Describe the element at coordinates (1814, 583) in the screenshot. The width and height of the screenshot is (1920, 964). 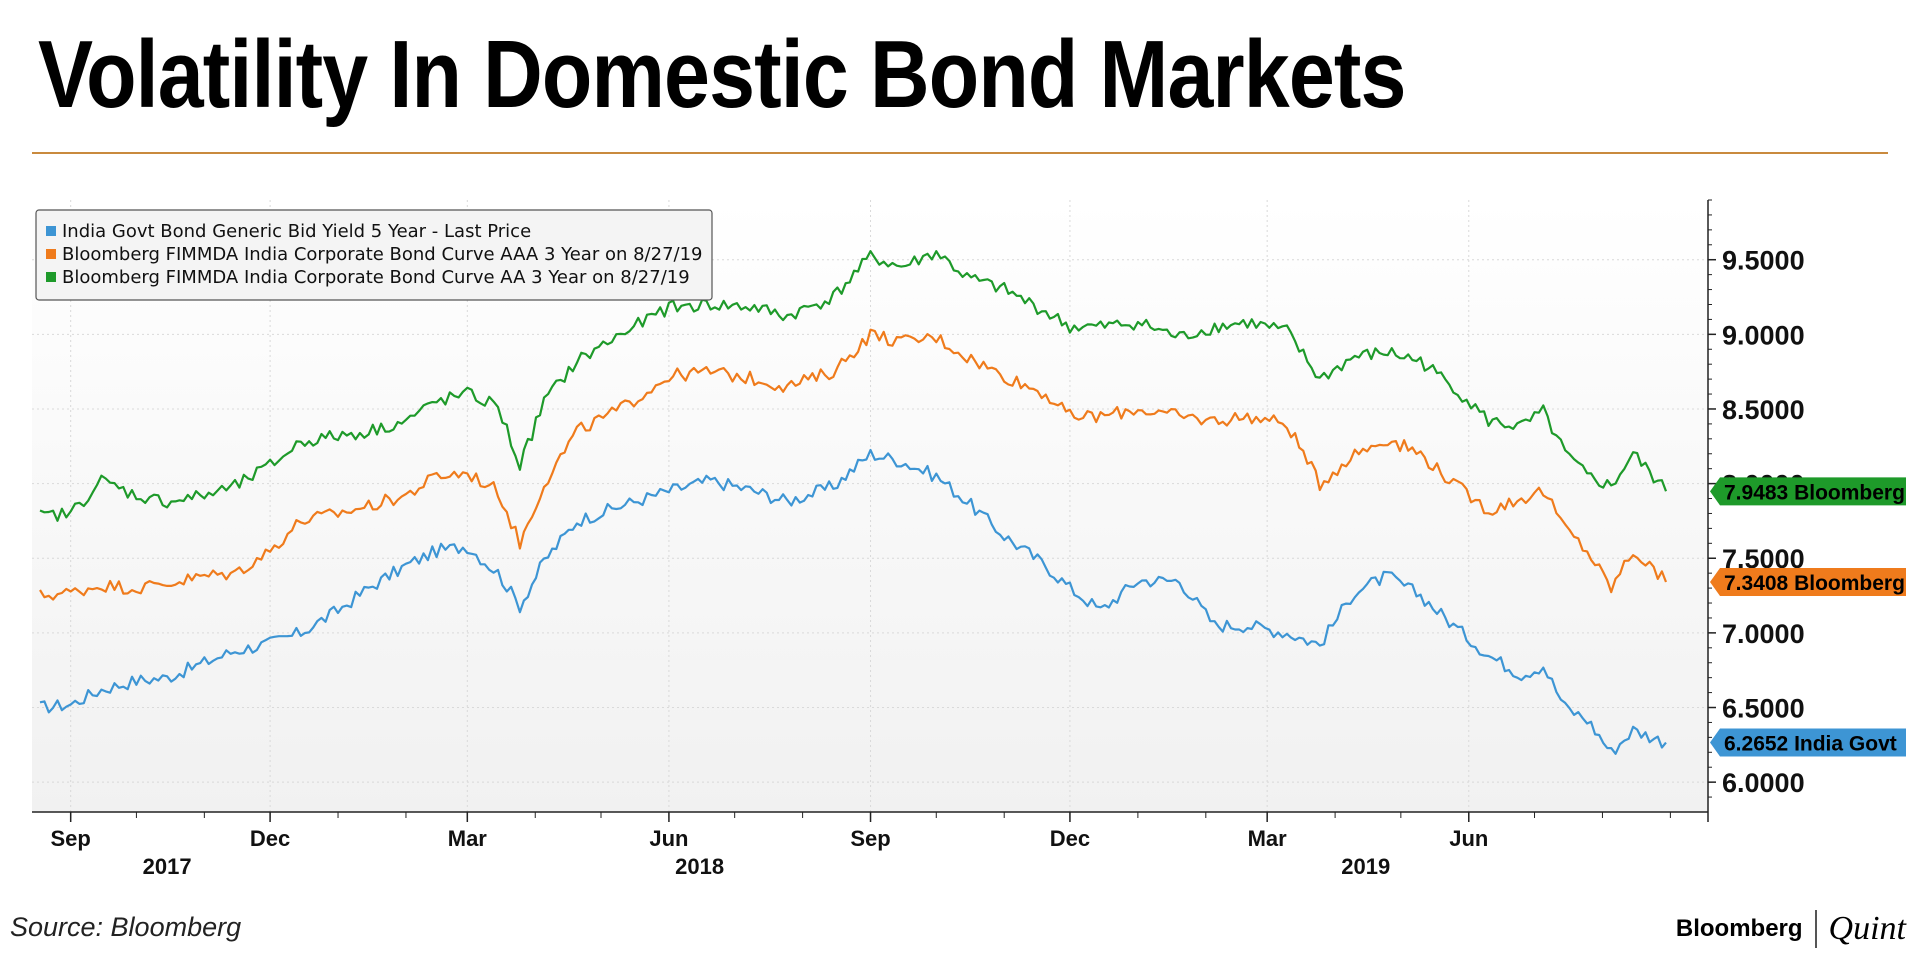
I see `last-value-label-aaa: 7.3408 Bloomberg` at that location.